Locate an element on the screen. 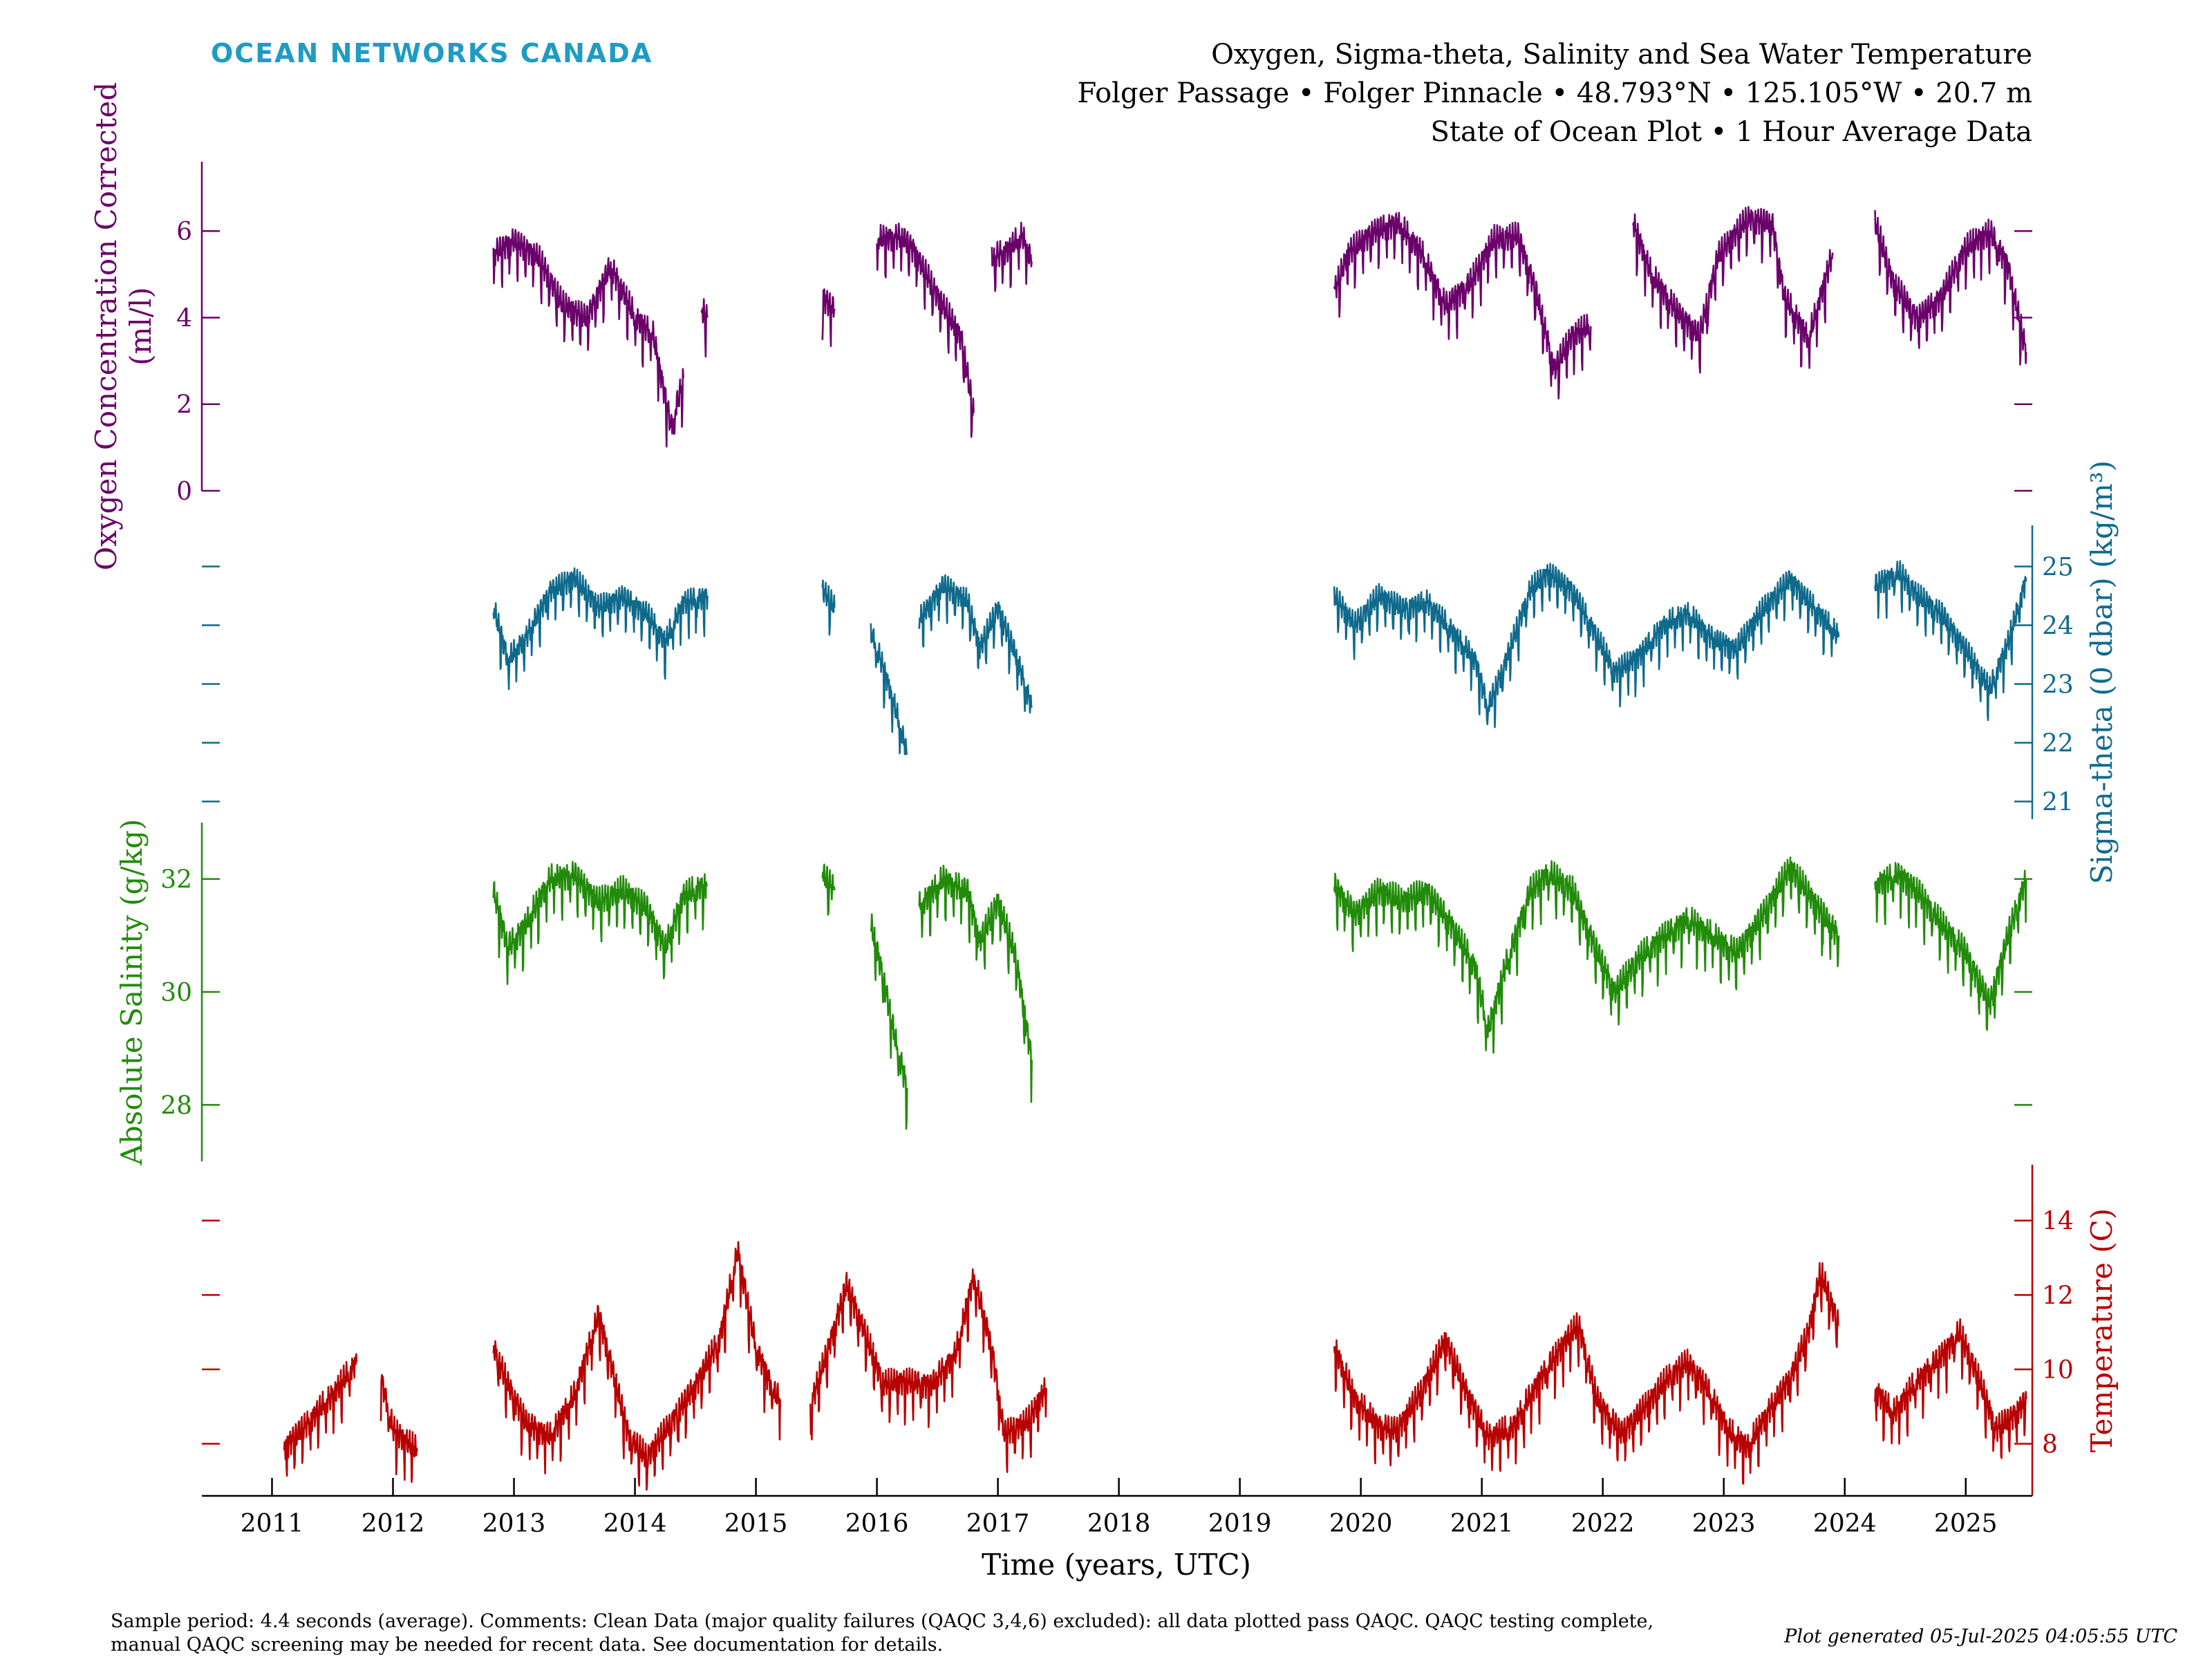 The height and width of the screenshot is (1659, 2212). x-tick-label-2023: 2023 is located at coordinates (1724, 1524).